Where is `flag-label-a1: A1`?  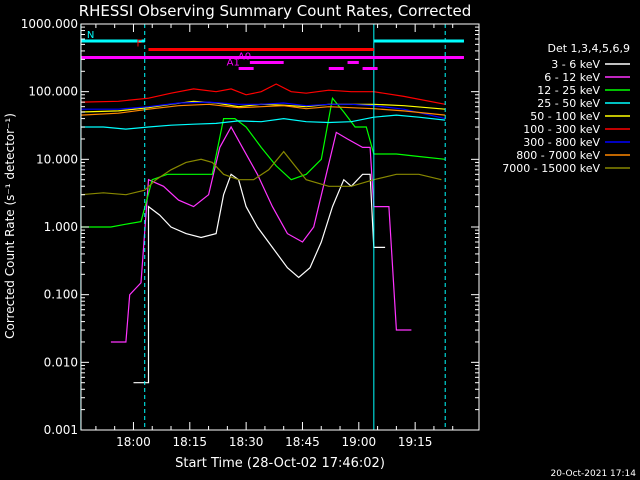 flag-label-a1: A1 is located at coordinates (233, 62).